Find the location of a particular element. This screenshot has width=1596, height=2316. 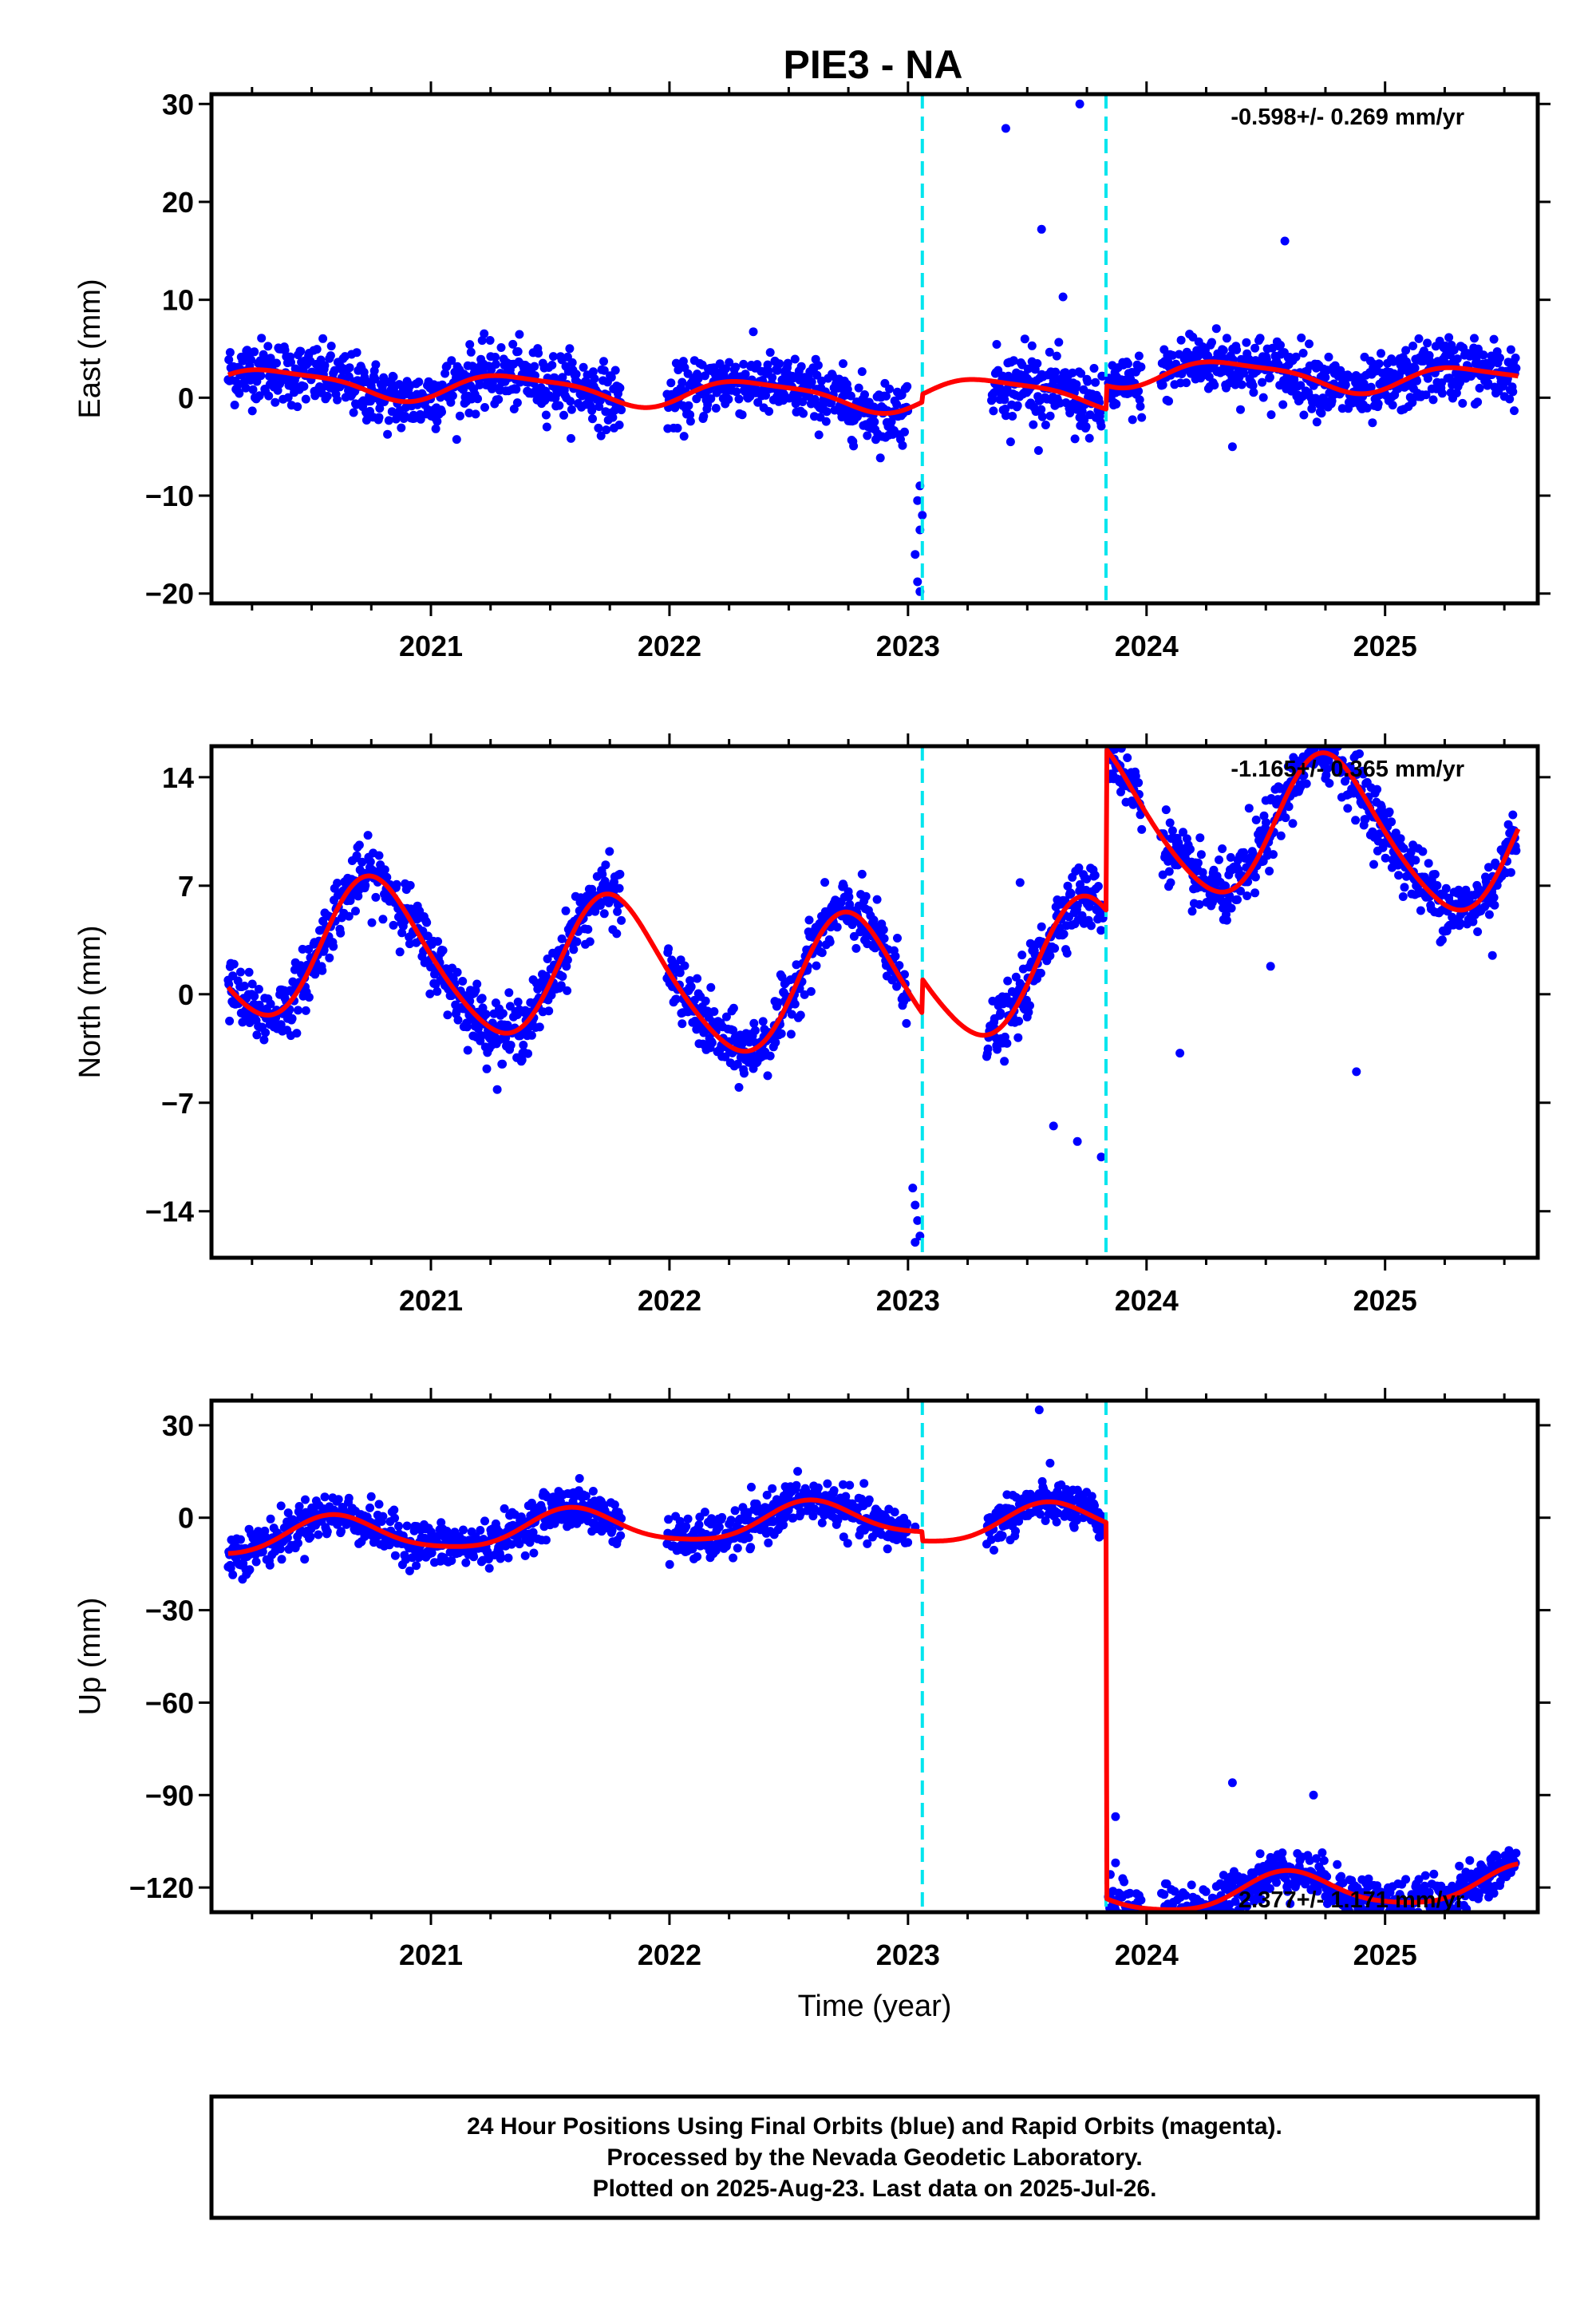

rate-annotation: -0.598+/- 0.269 mm/yr is located at coordinates (1347, 117).